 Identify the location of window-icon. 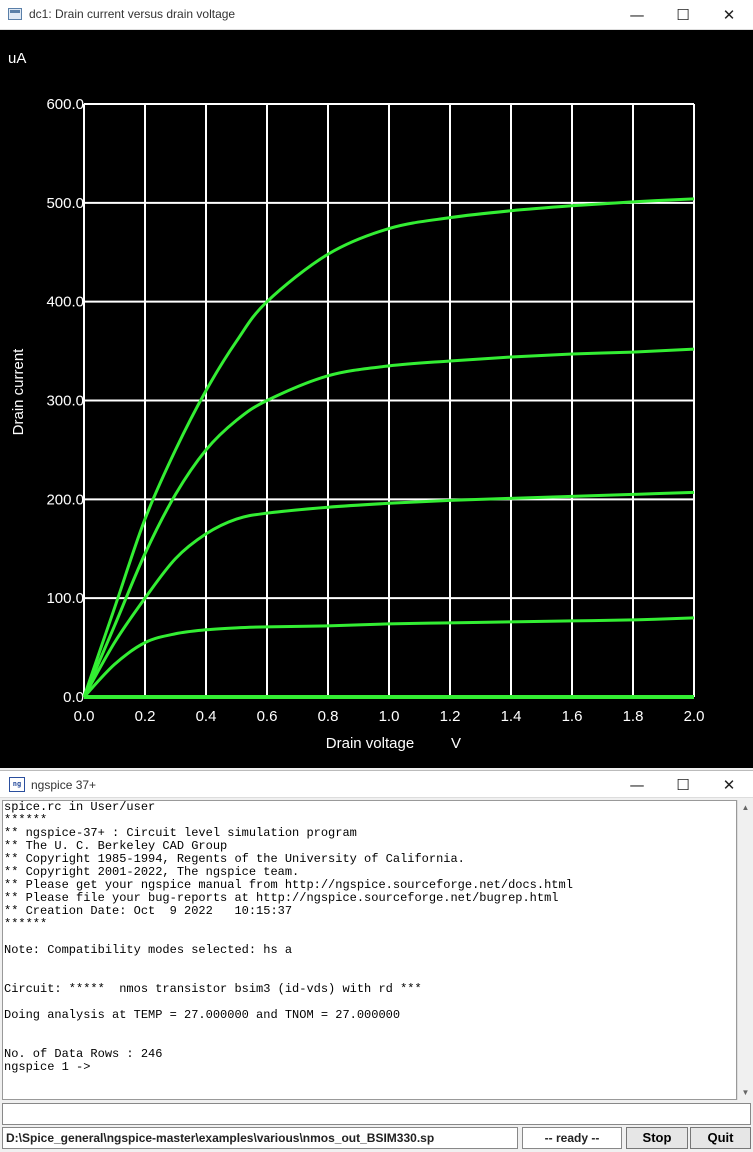
(15, 14).